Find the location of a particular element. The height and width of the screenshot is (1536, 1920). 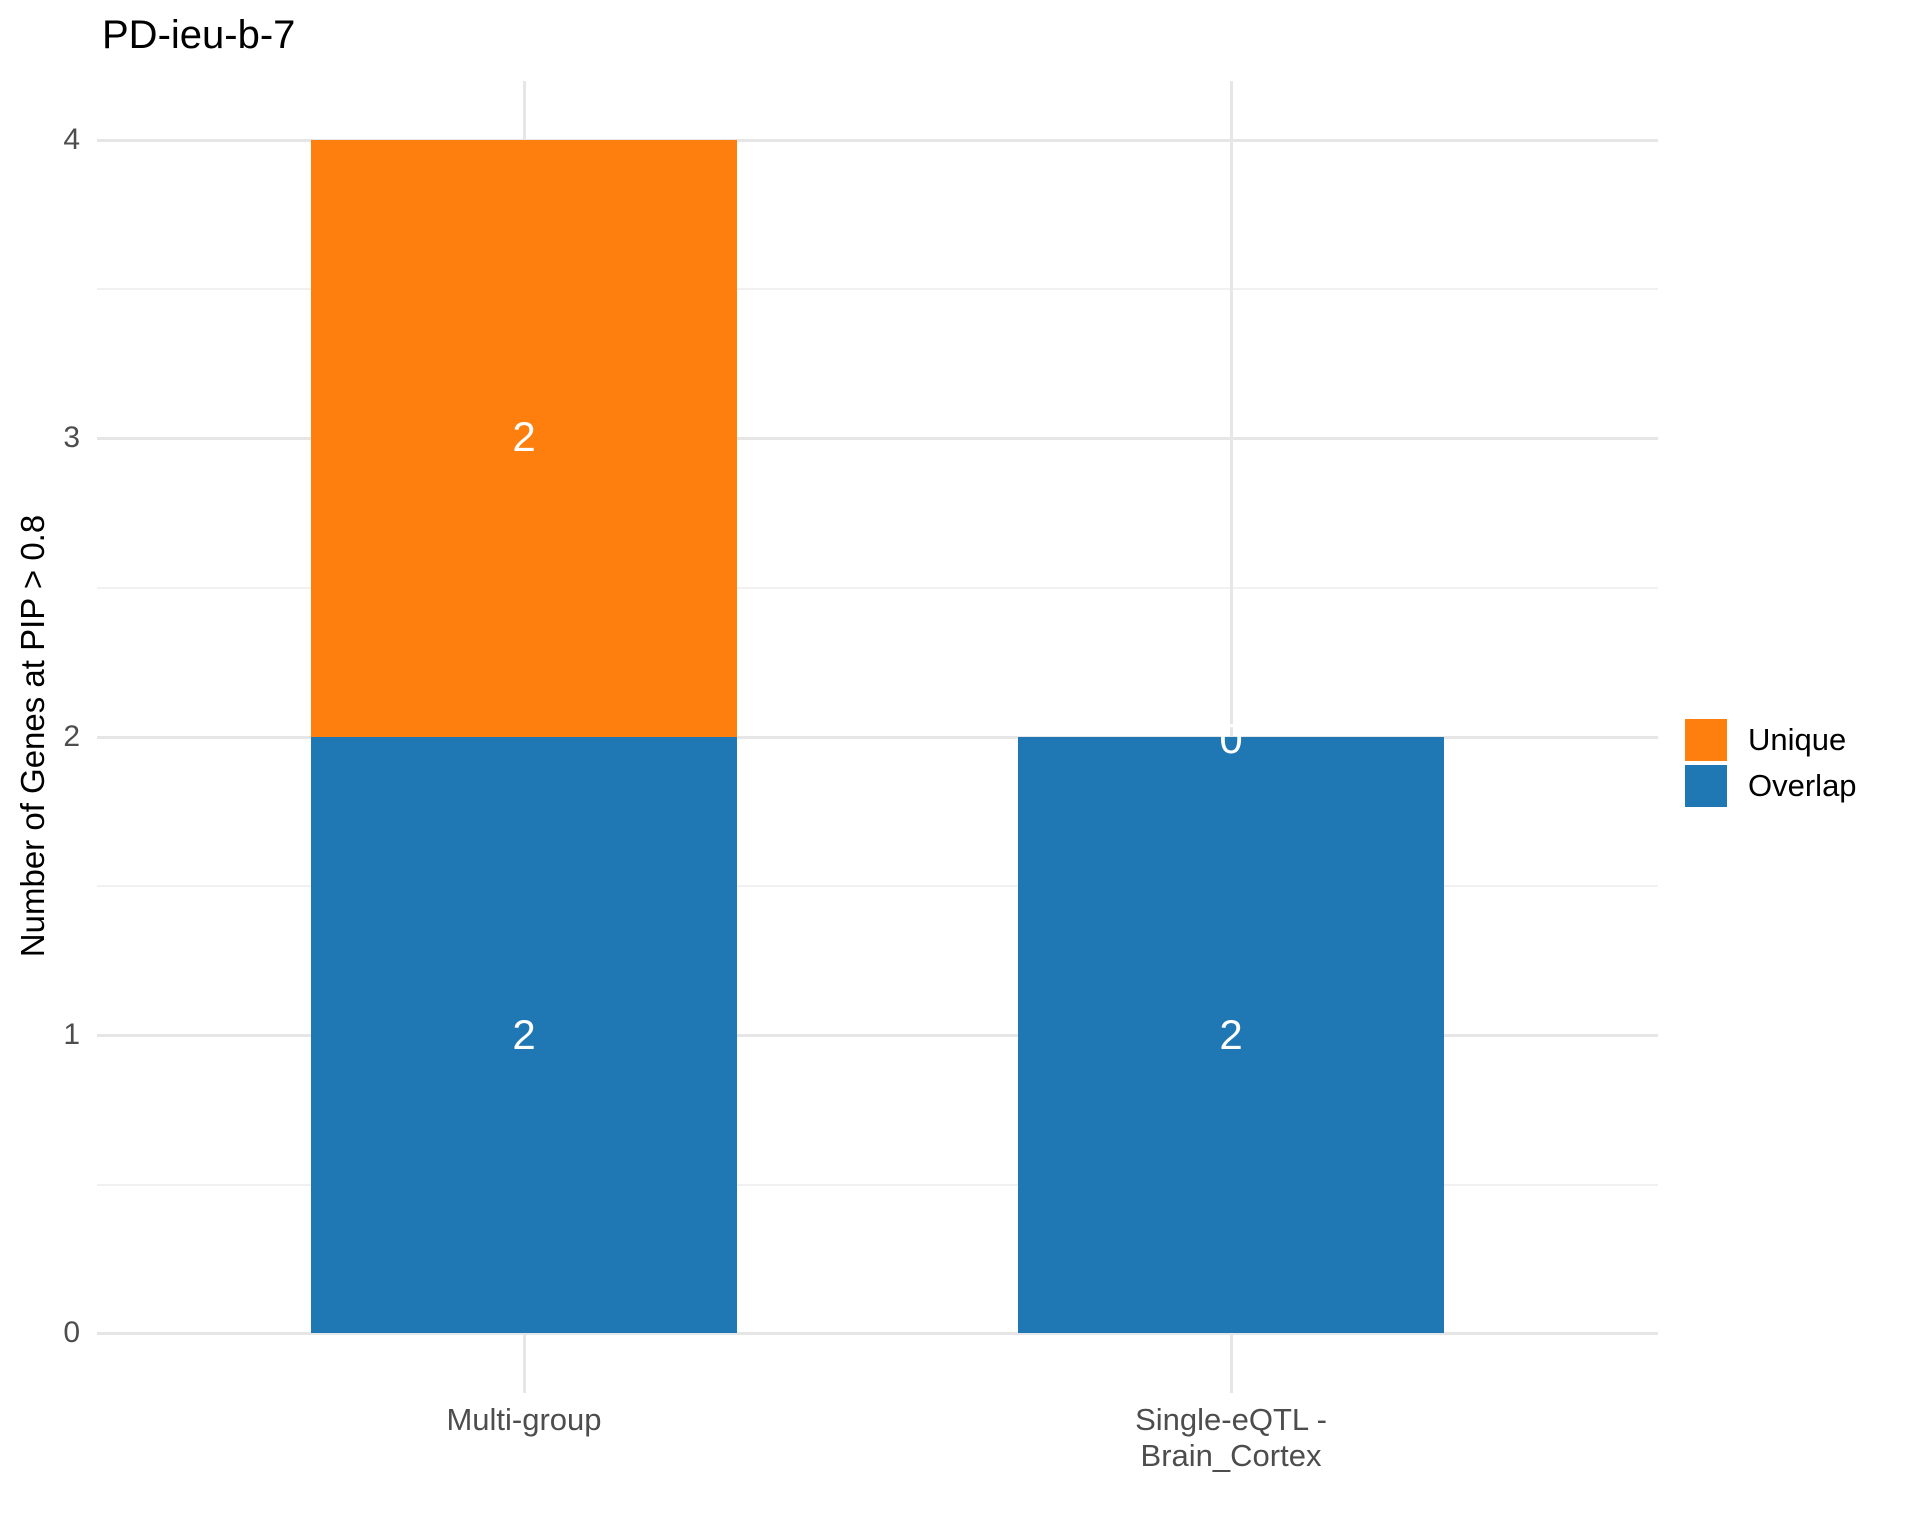

legend-label-overlap: Overlap is located at coordinates (1802, 785).